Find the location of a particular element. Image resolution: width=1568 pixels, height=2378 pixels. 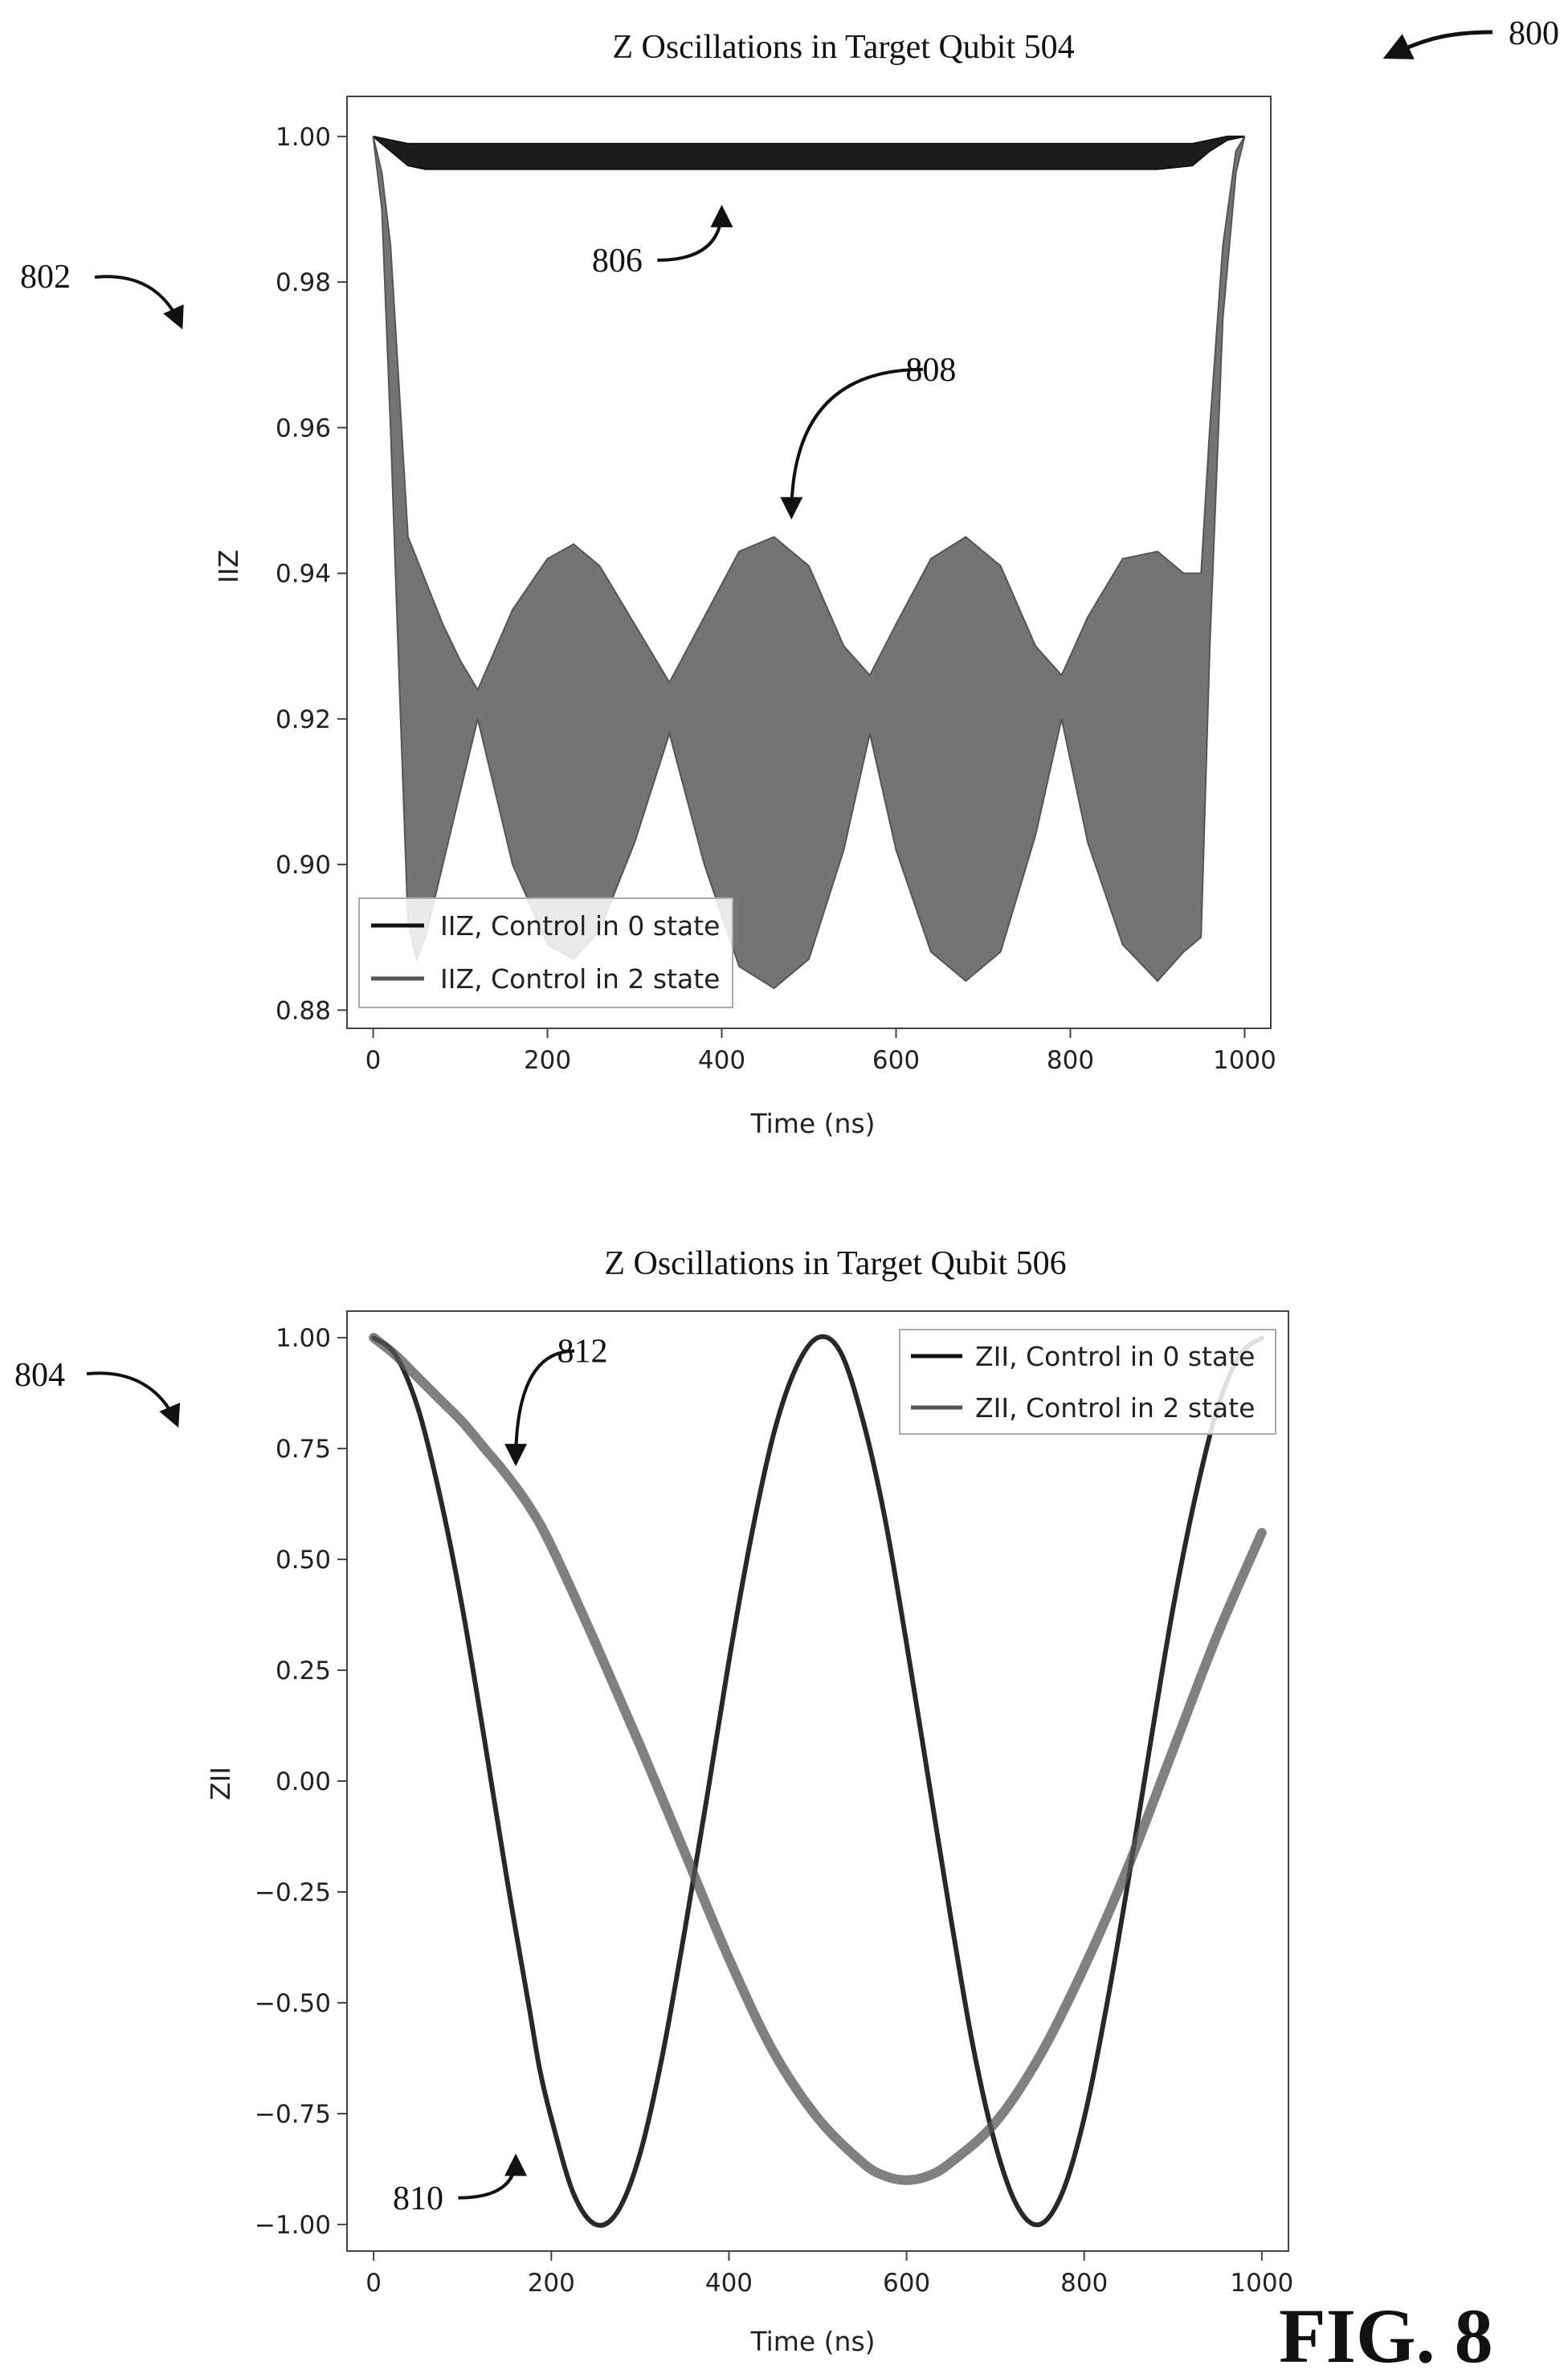

chart-bottom-ytick-label-6: −0.50 is located at coordinates (293, 2003).